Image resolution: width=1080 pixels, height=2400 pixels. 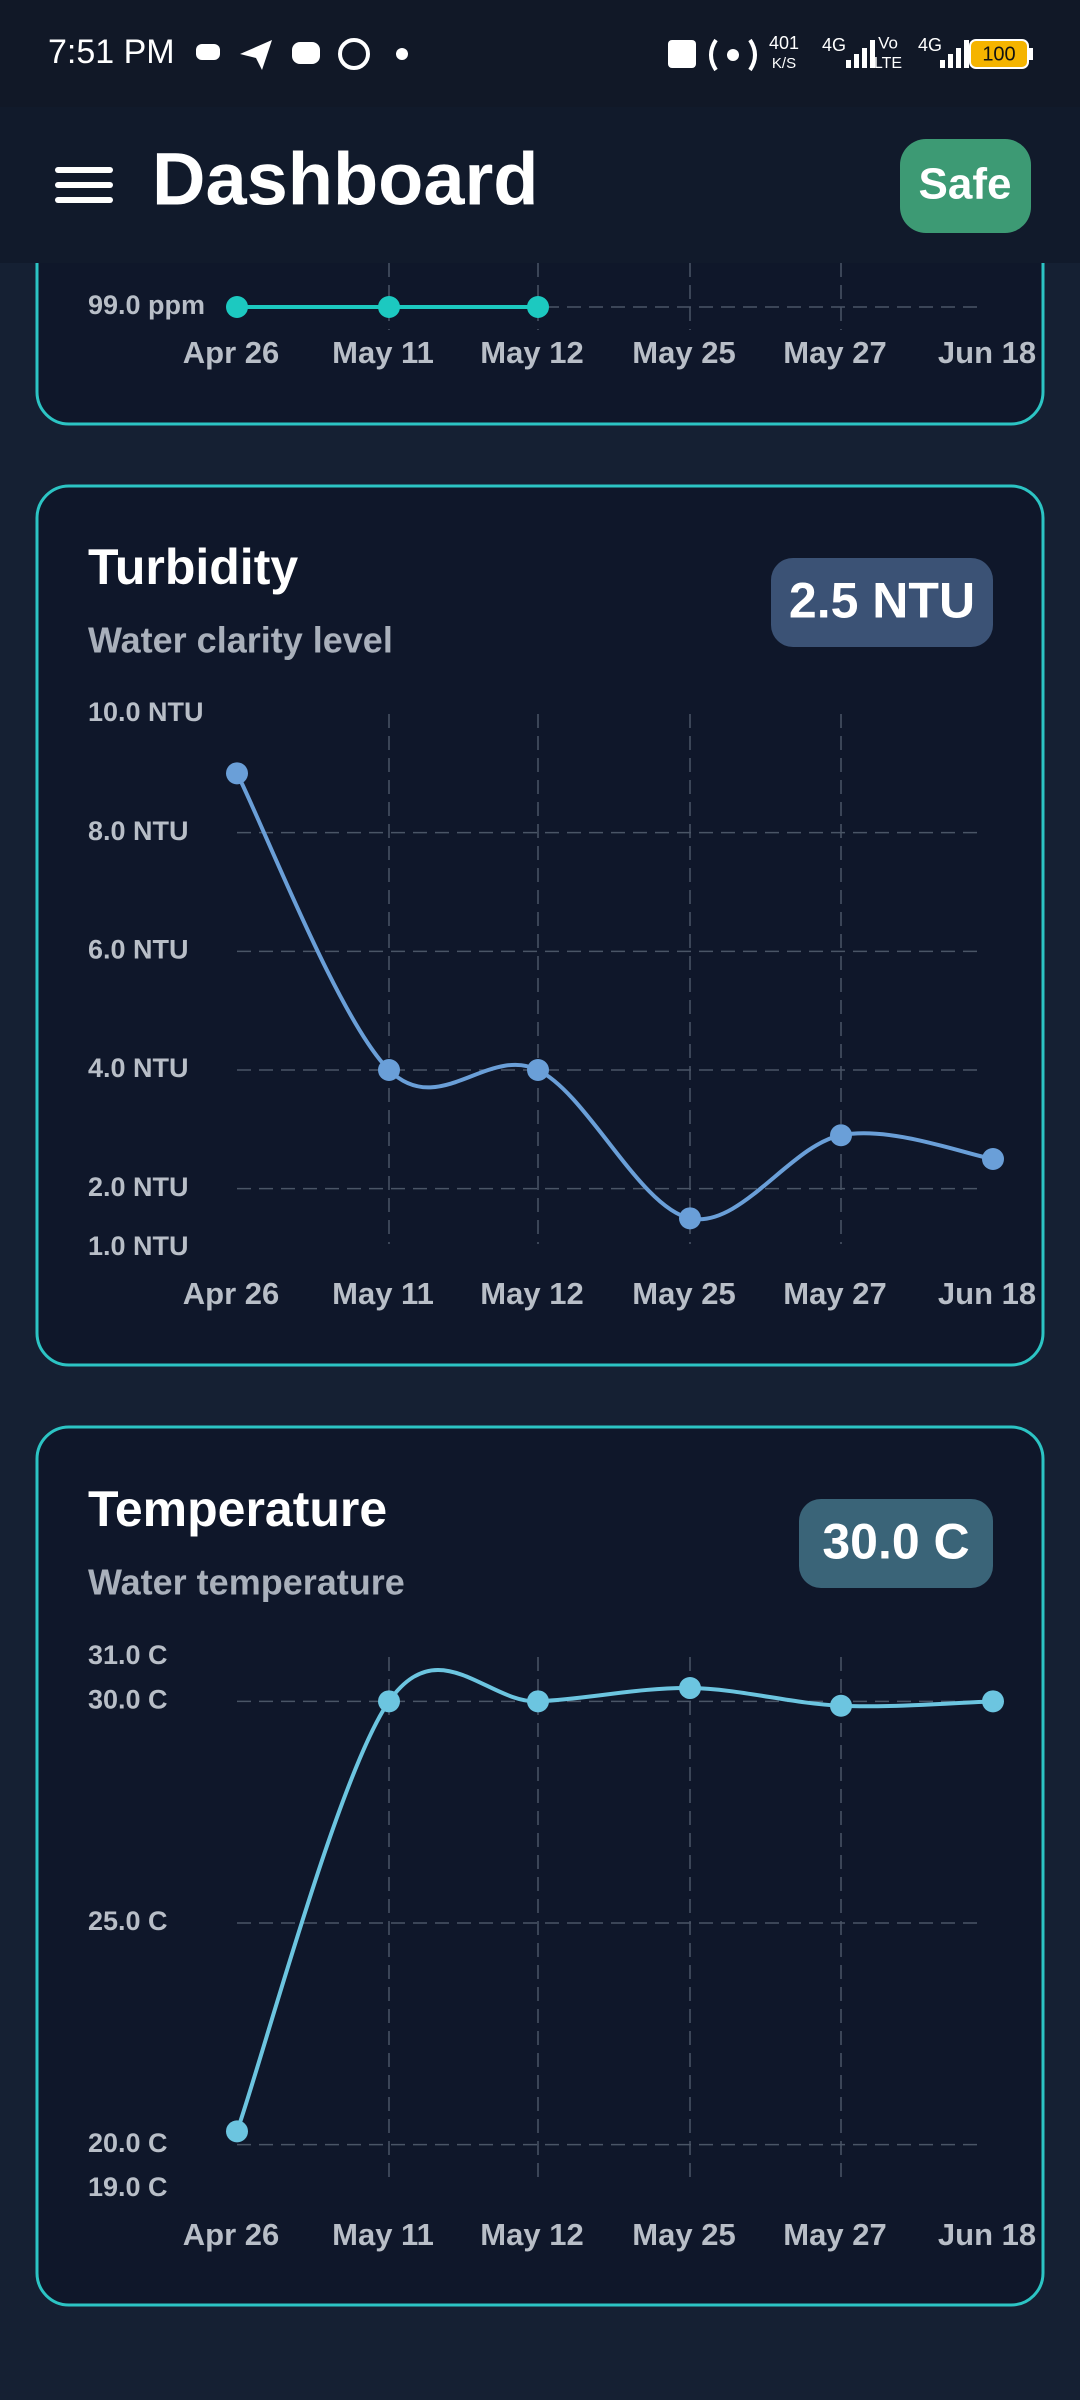 I want to click on net-speed-unit: K/S, so click(x=784, y=63).